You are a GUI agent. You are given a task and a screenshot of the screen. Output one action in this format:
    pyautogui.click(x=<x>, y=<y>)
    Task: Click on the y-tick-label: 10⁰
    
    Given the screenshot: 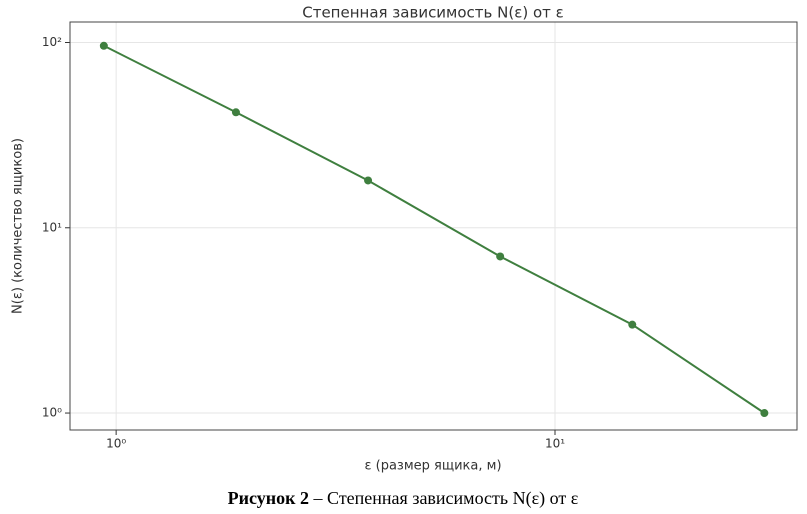 What is the action you would take?
    pyautogui.click(x=52, y=413)
    